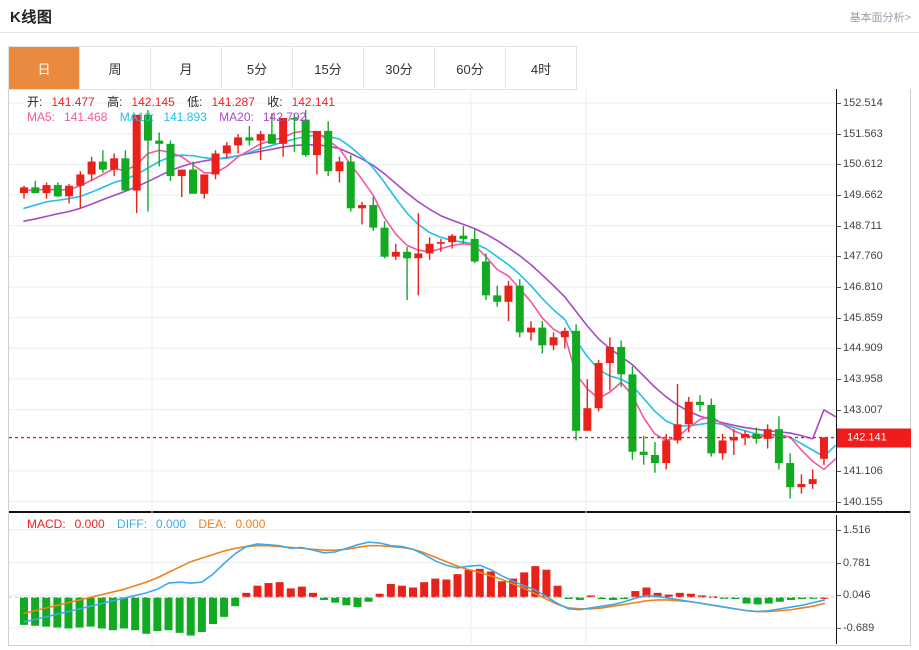 This screenshot has width=919, height=650. What do you see at coordinates (854, 529) in the screenshot?
I see `macd-y-tick-0: 1.516` at bounding box center [854, 529].